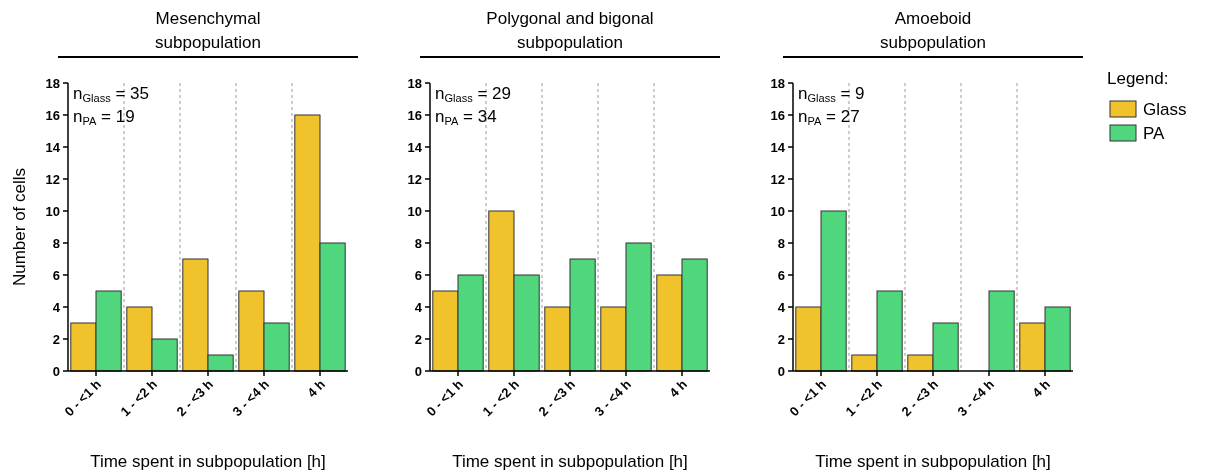 The width and height of the screenshot is (1225, 476). I want to click on chart-title: Amoeboid subpopulation, so click(933, 30).